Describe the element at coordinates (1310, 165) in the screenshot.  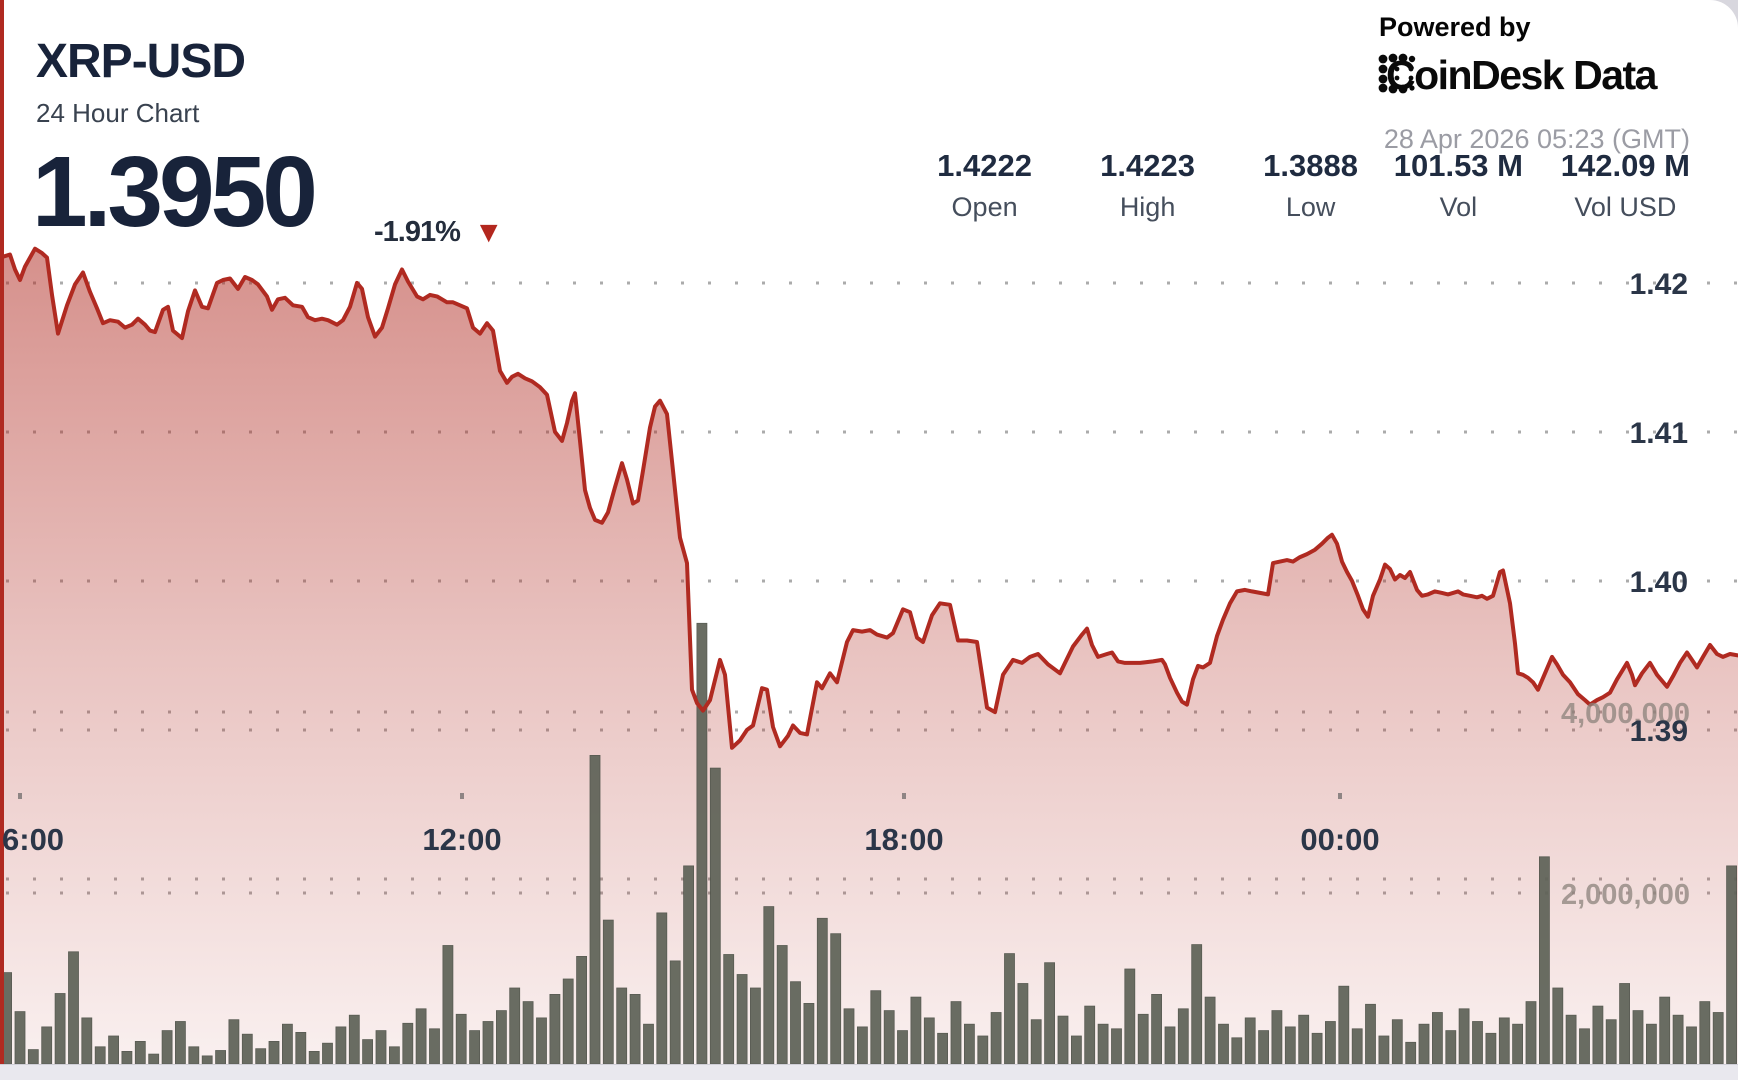
I see `stat-low-value: 1.3888` at that location.